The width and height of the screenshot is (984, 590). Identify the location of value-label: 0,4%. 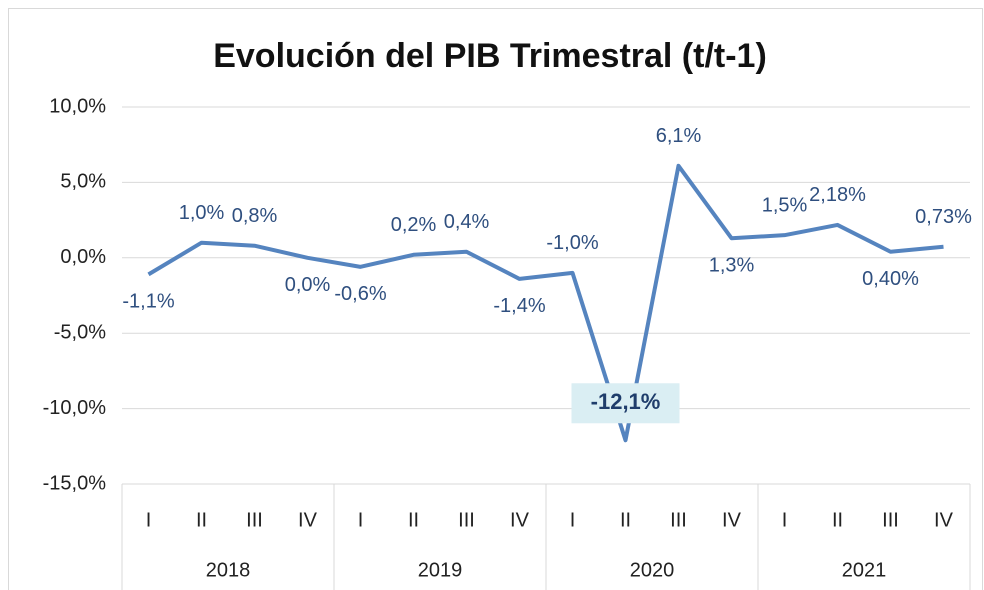
(467, 222).